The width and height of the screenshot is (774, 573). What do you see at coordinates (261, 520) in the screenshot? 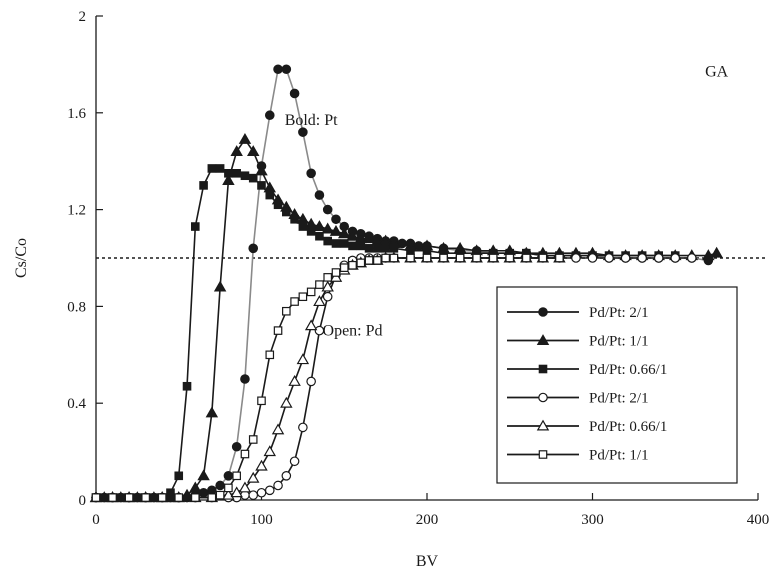
I see `x-tick-label: 100` at bounding box center [261, 520].